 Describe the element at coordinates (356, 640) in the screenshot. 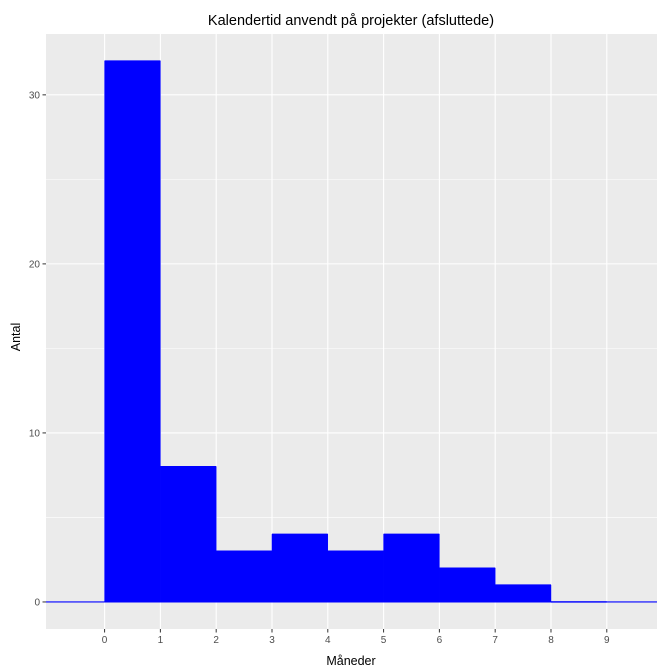

I see `x-axis-tick-labels: 0 1 2 3 4 5 6 7 8 9` at that location.